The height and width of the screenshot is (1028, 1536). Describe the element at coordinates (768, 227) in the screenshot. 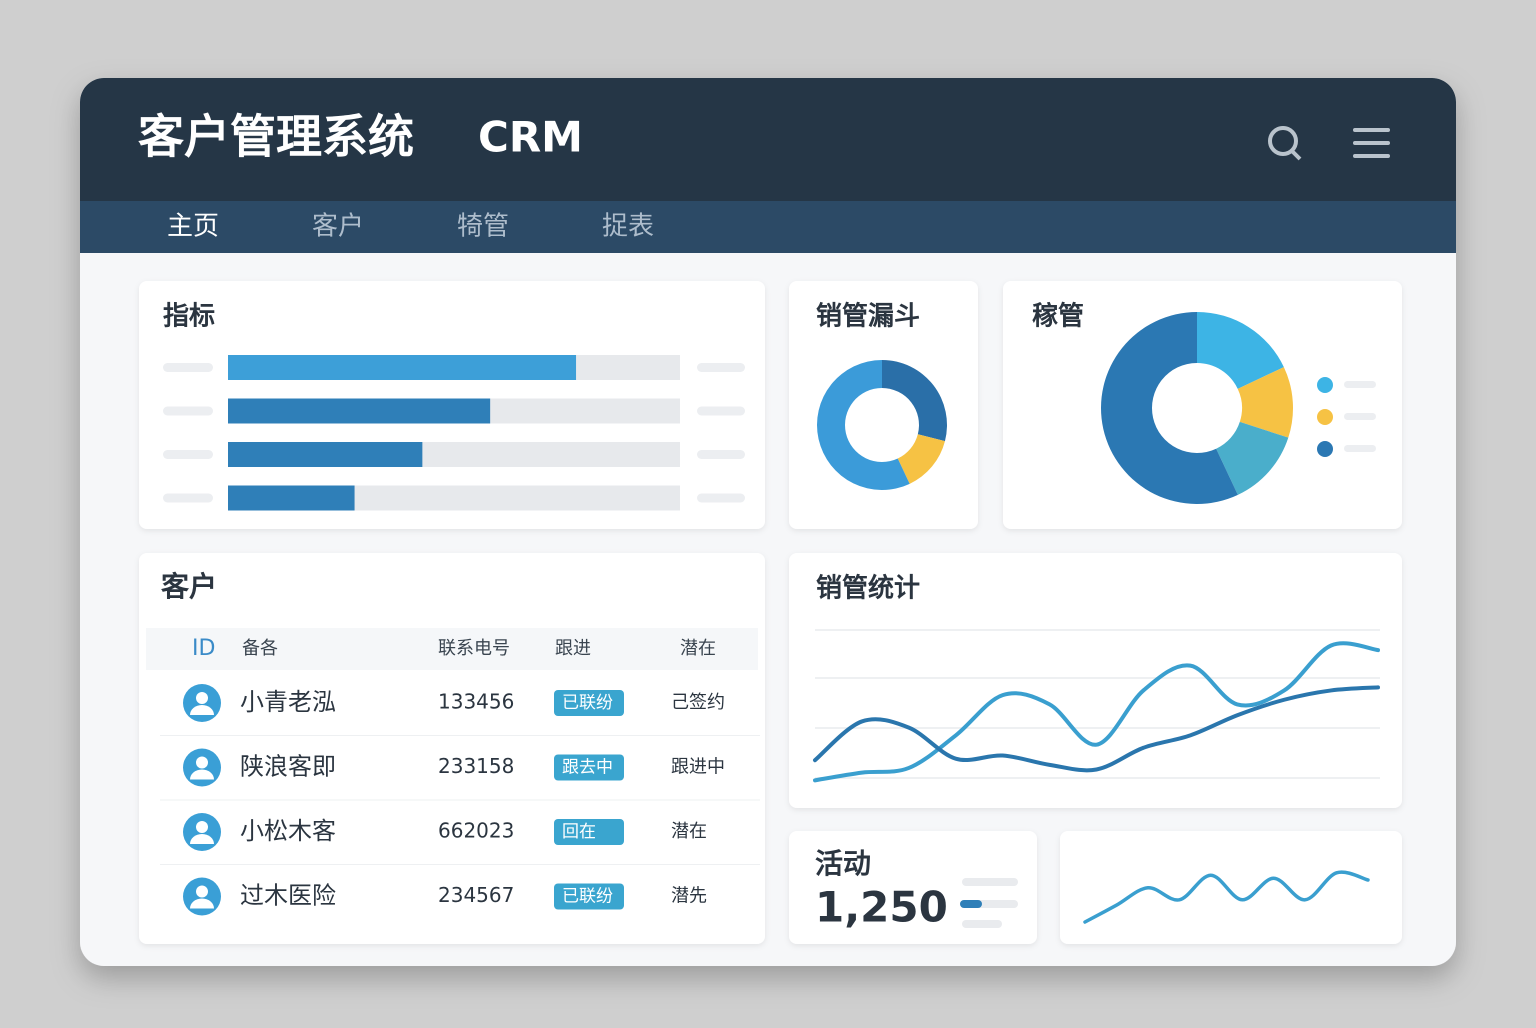

I see `nav-bar` at that location.